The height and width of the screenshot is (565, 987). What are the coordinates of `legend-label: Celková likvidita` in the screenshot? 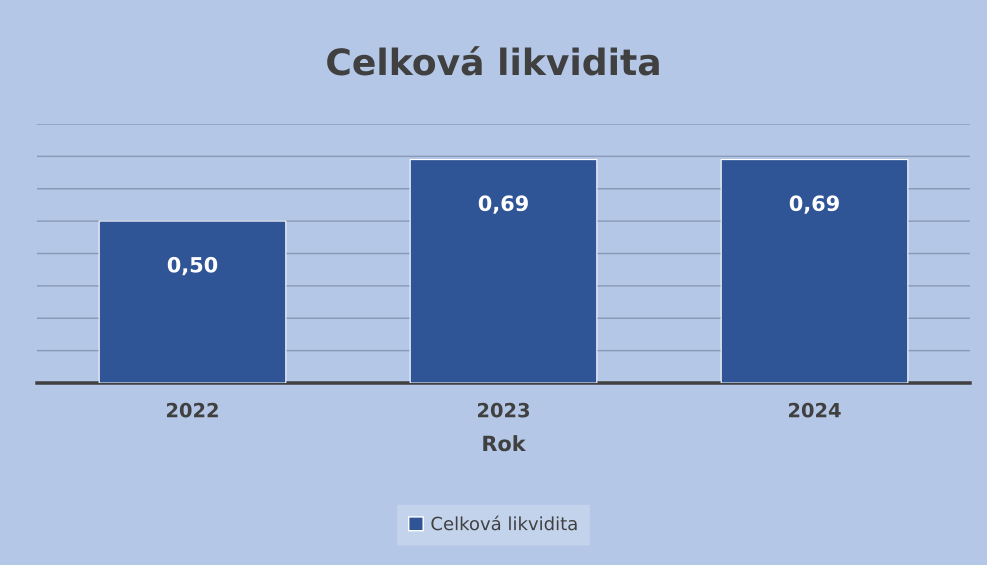 It's located at (504, 523).